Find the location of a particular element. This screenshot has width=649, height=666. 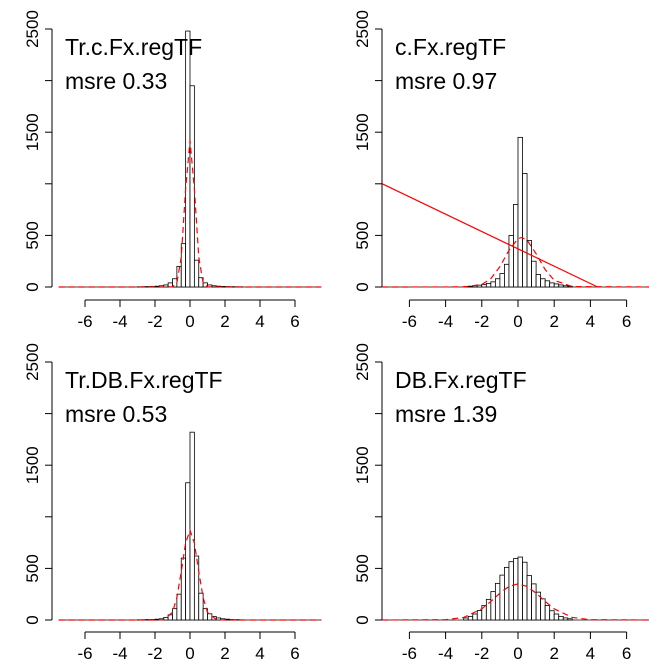

fit-line is located at coordinates (489, 235).